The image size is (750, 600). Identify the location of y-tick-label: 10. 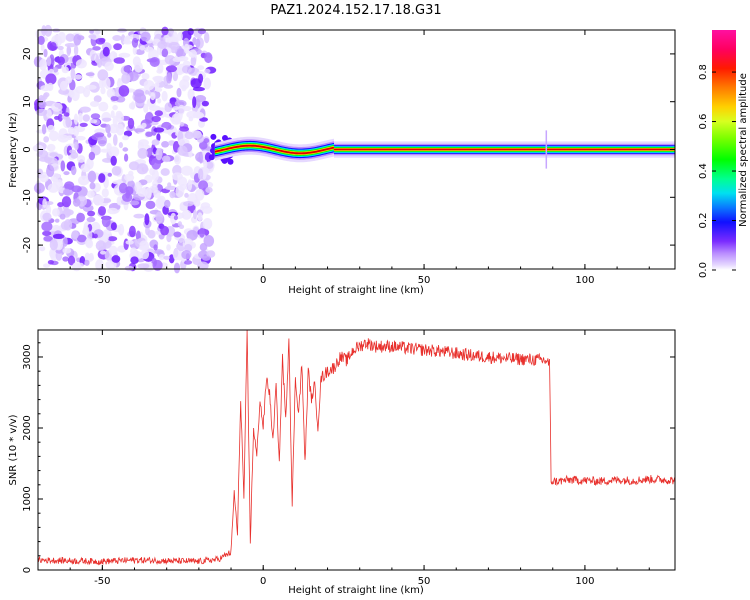
(27, 101).